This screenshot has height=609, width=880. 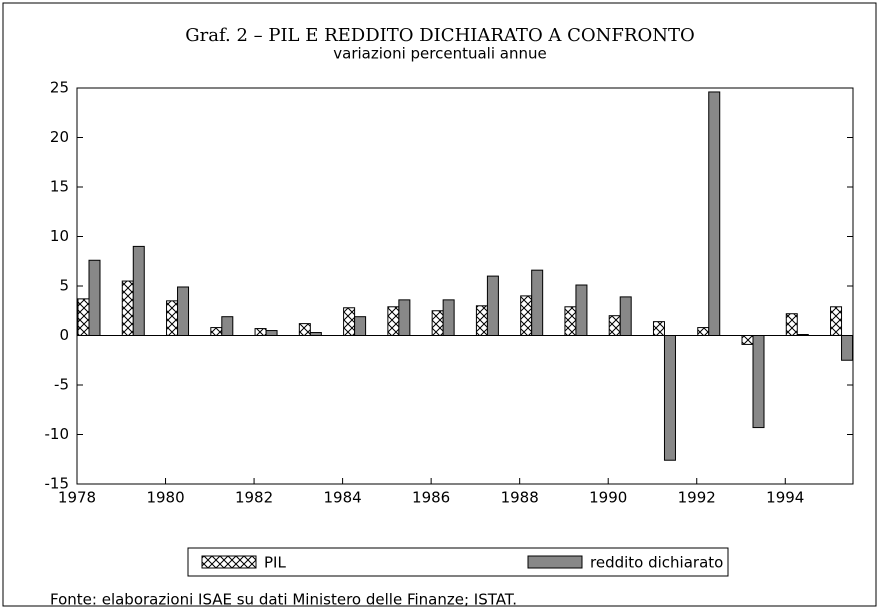 What do you see at coordinates (59, 236) in the screenshot?
I see `y-tick-label: 10` at bounding box center [59, 236].